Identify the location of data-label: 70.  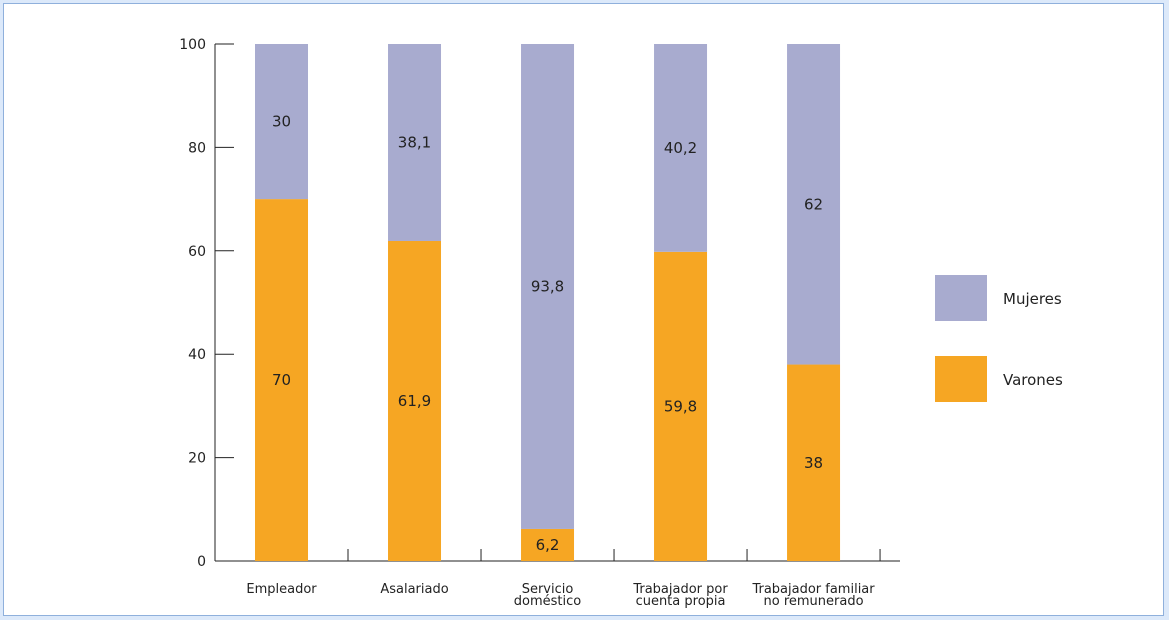
(281, 380).